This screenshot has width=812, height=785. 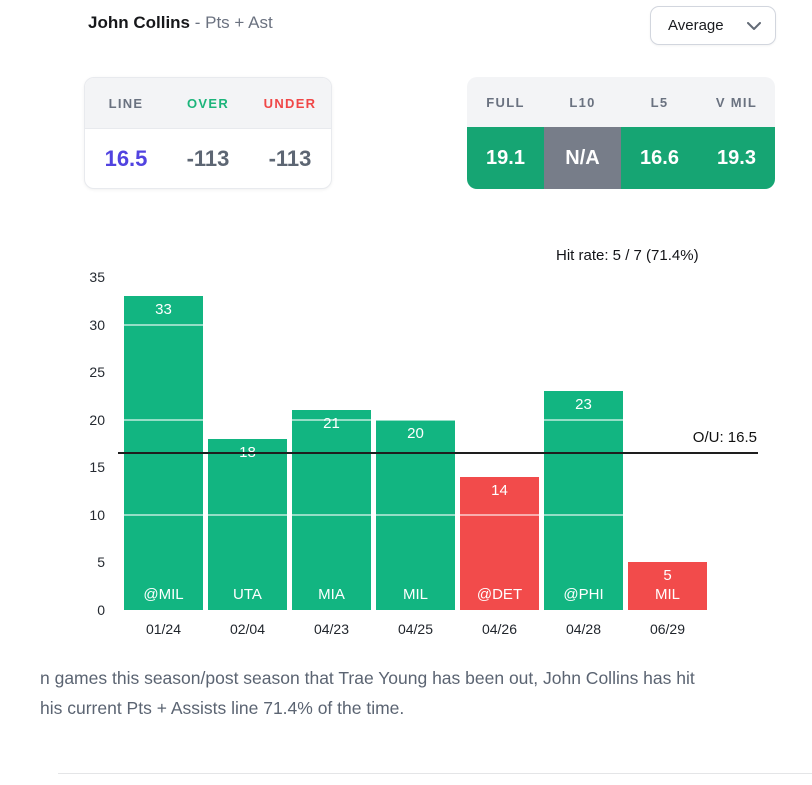 What do you see at coordinates (247, 594) in the screenshot?
I see `bar-opponent-label: UTA` at bounding box center [247, 594].